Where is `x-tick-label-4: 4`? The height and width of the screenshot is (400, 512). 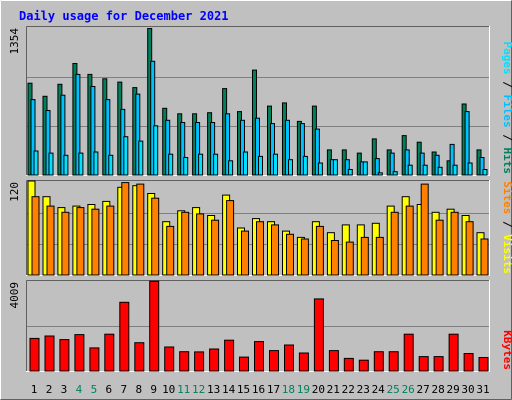 x-tick-label-4: 4 is located at coordinates (79, 389).